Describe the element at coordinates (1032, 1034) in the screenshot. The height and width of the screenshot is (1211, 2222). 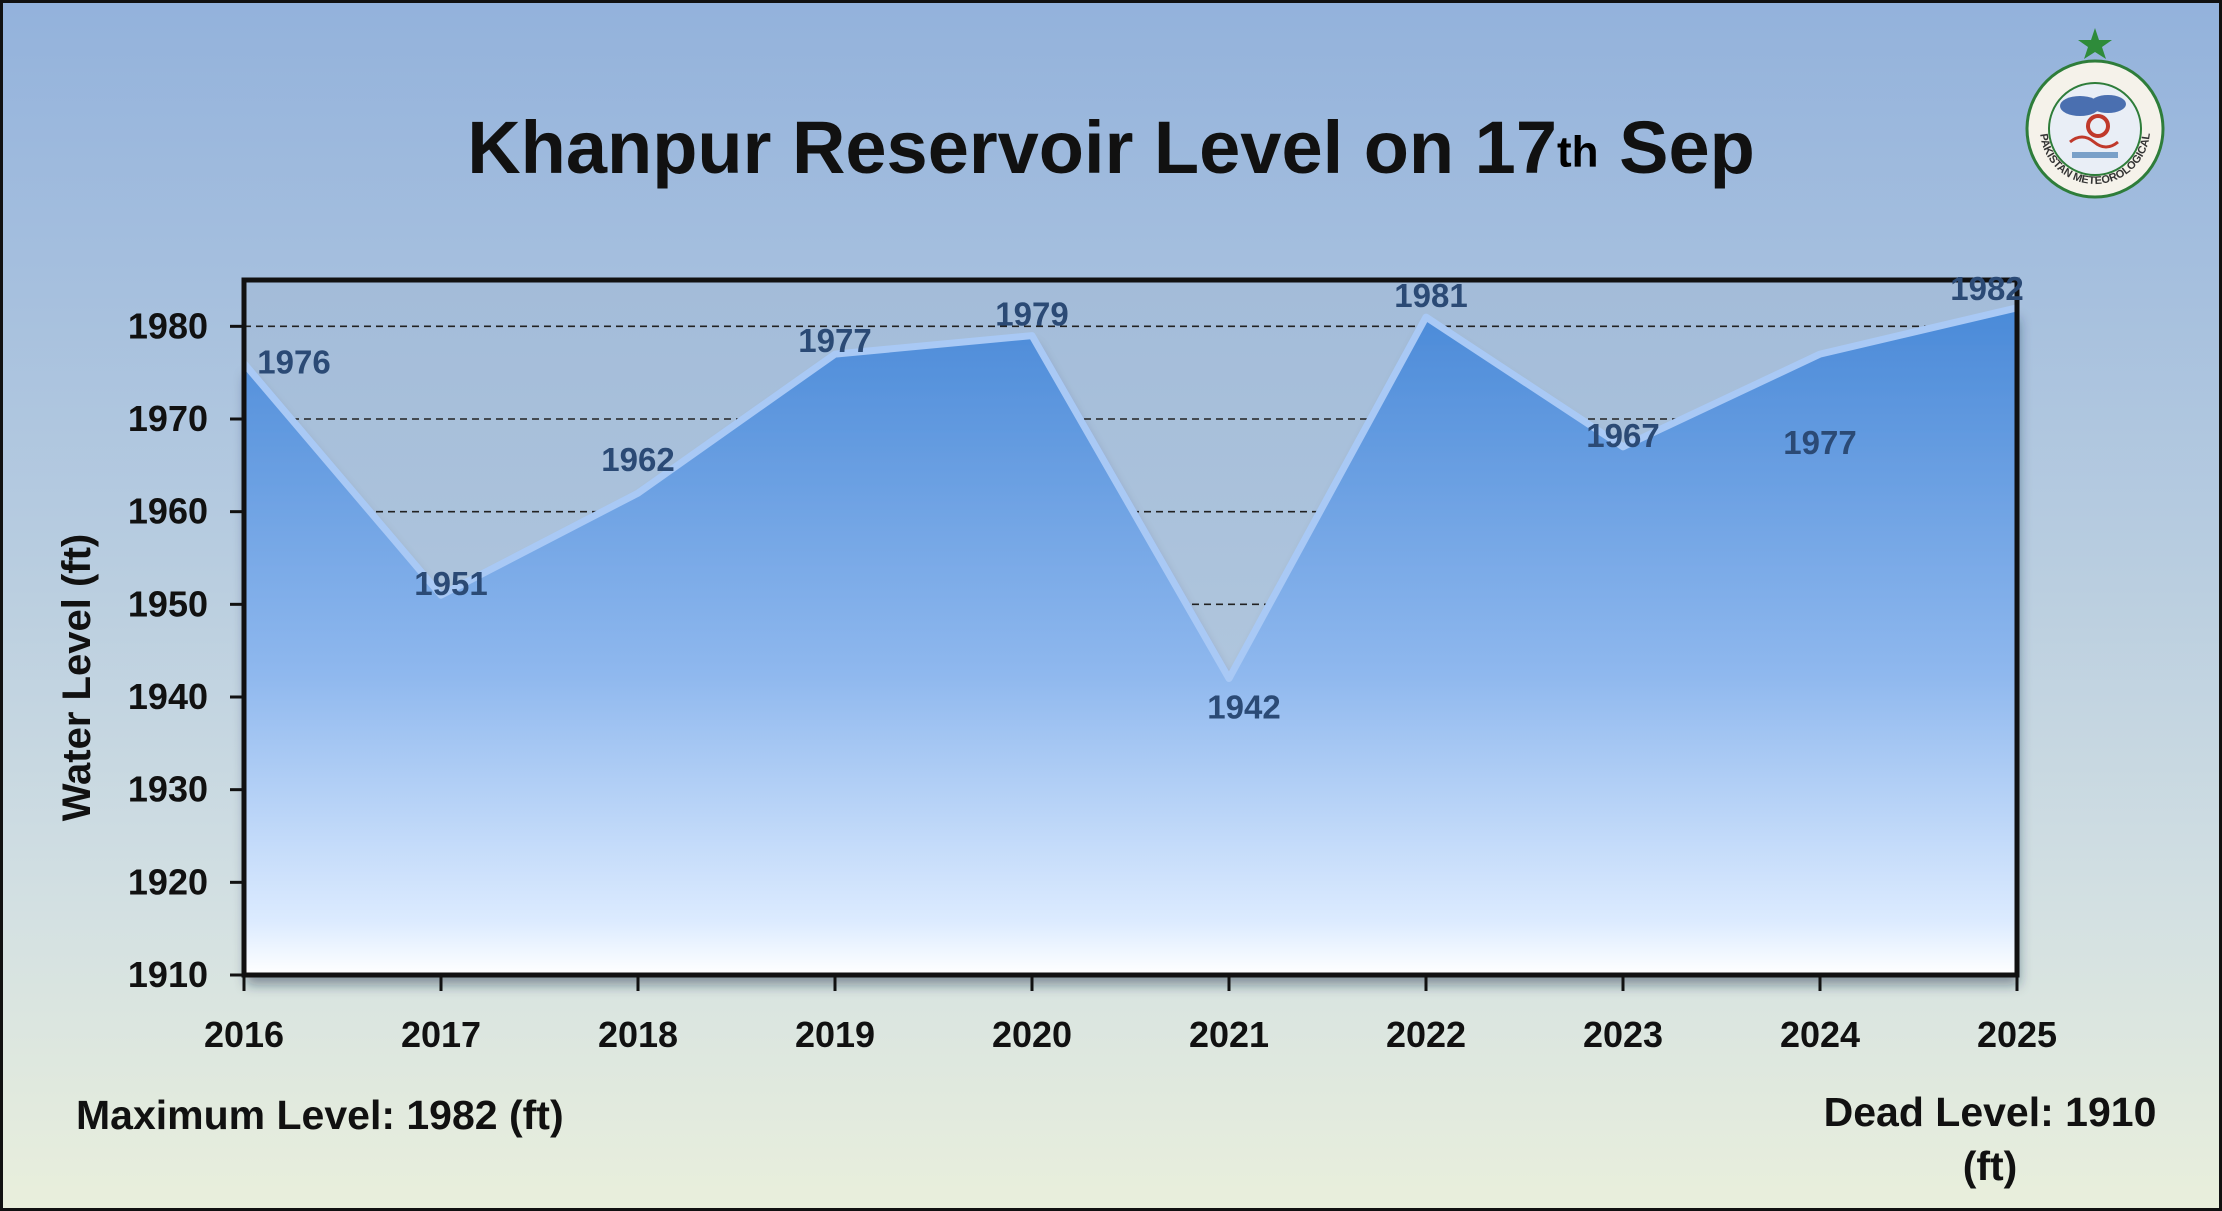
I see `x-tick-label: 2020` at that location.